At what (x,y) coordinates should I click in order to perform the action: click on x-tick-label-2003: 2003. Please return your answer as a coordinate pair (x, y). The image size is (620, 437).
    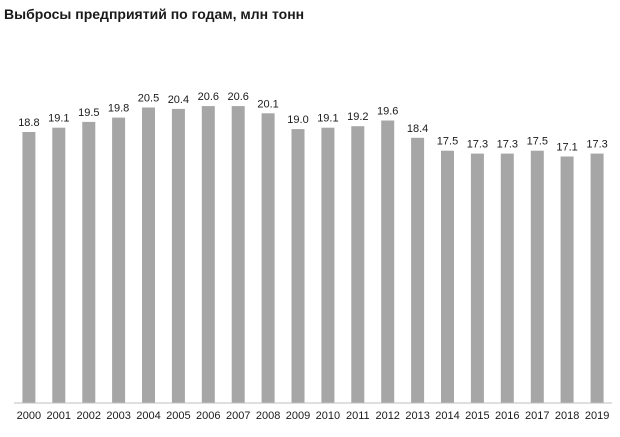
    Looking at the image, I should click on (118, 416).